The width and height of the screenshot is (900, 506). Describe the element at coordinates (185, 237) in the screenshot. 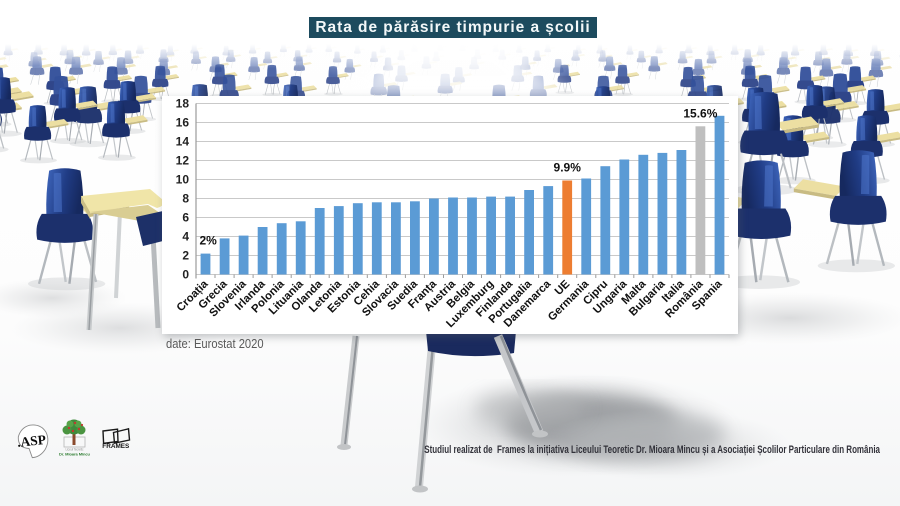

I see `svg-text: 4` at that location.